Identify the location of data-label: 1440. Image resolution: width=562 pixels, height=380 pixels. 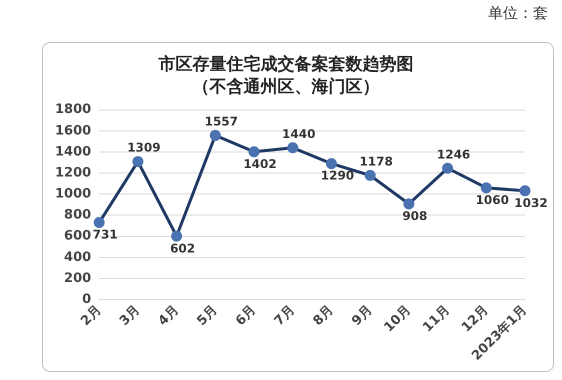
(299, 133).